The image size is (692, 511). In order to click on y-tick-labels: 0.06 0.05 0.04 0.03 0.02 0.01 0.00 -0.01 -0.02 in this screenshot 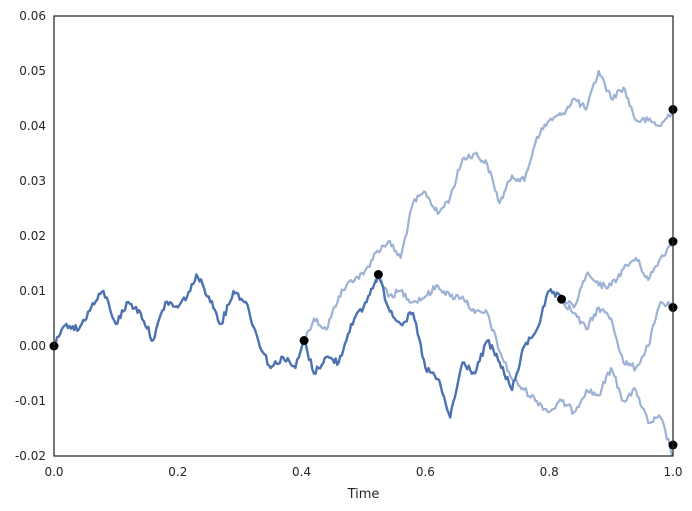, I will do `click(30, 236)`.